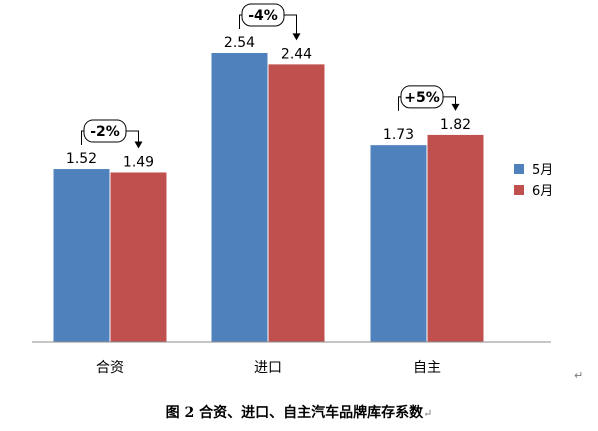 This screenshot has width=598, height=431. What do you see at coordinates (296, 37) in the screenshot?
I see `change-arrow-进口` at bounding box center [296, 37].